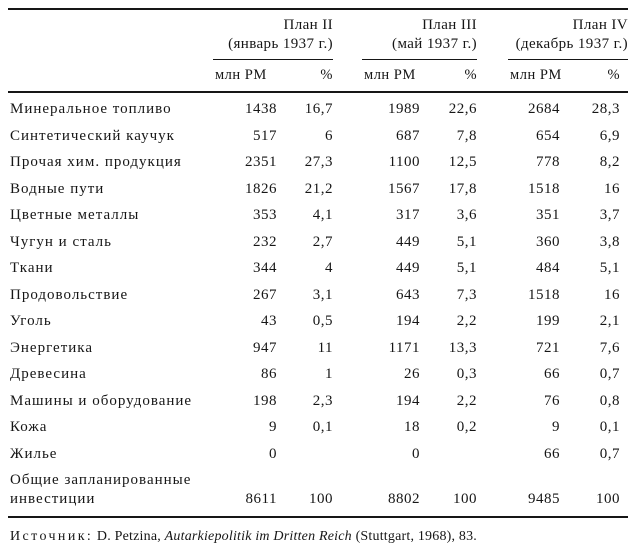 The height and width of the screenshot is (557, 632). I want to click on value-cell: 0,2, so click(467, 427).